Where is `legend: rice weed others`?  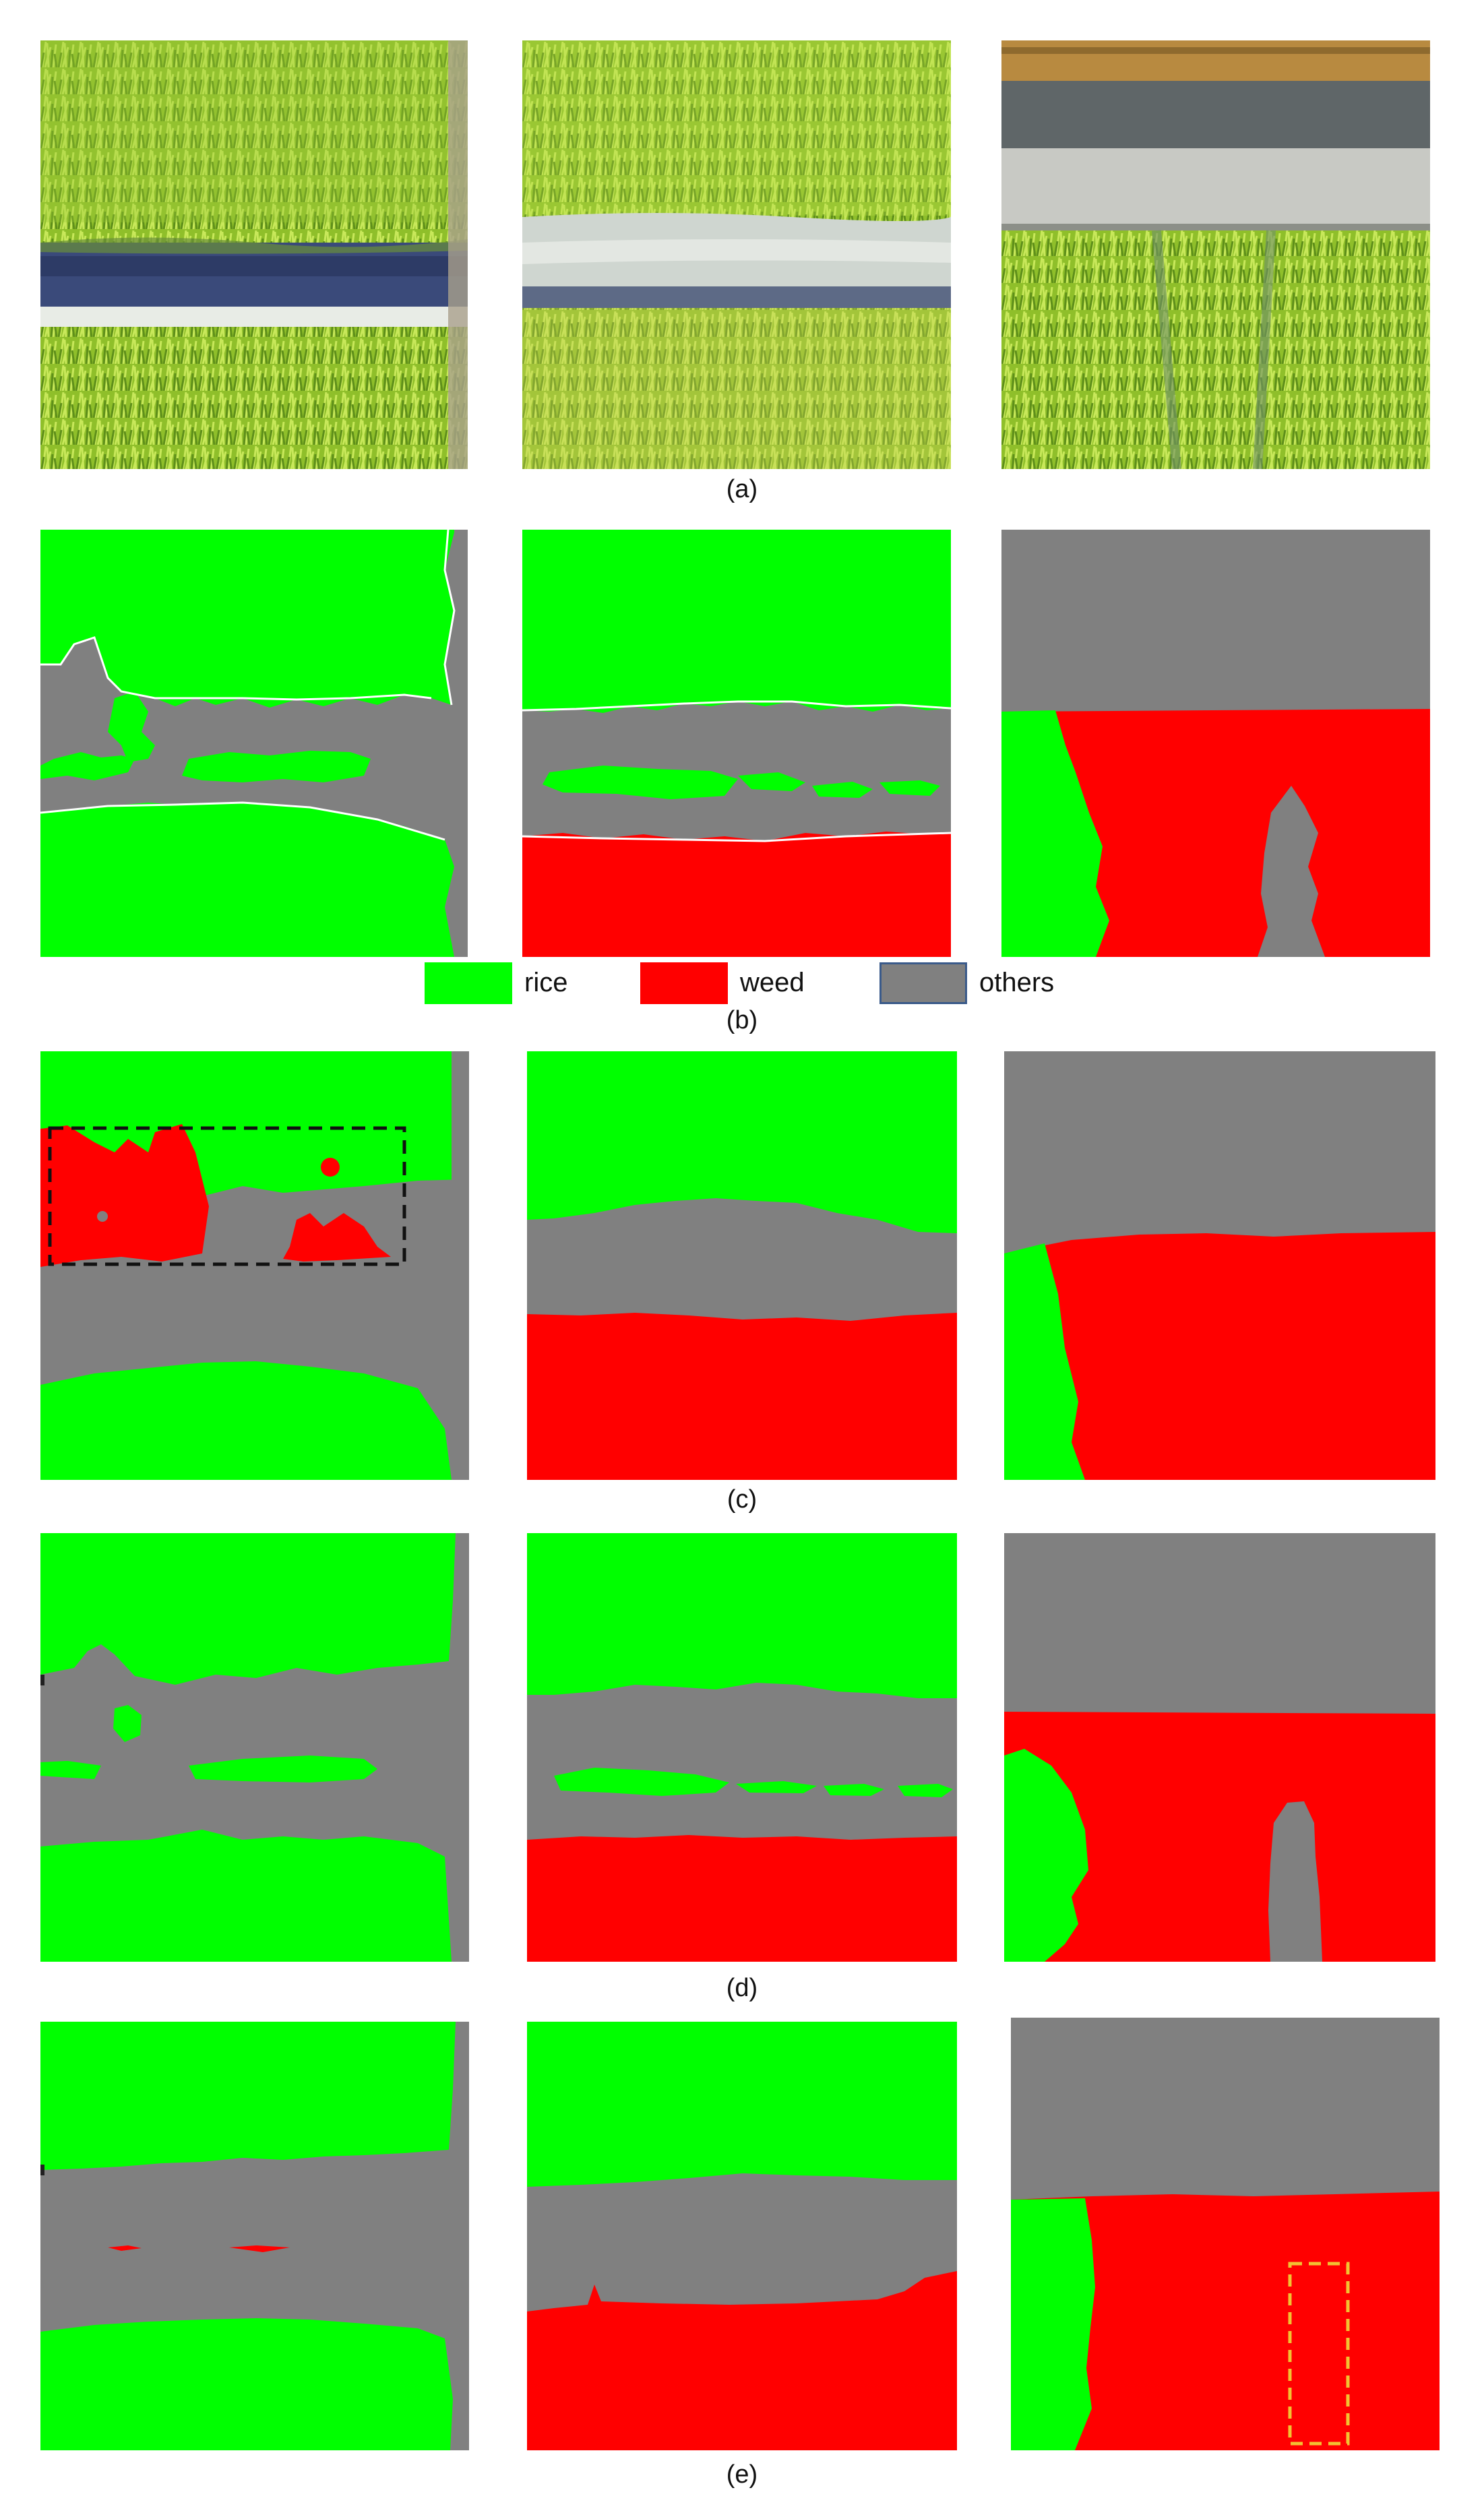
legend: rice weed others is located at coordinates (762, 983).